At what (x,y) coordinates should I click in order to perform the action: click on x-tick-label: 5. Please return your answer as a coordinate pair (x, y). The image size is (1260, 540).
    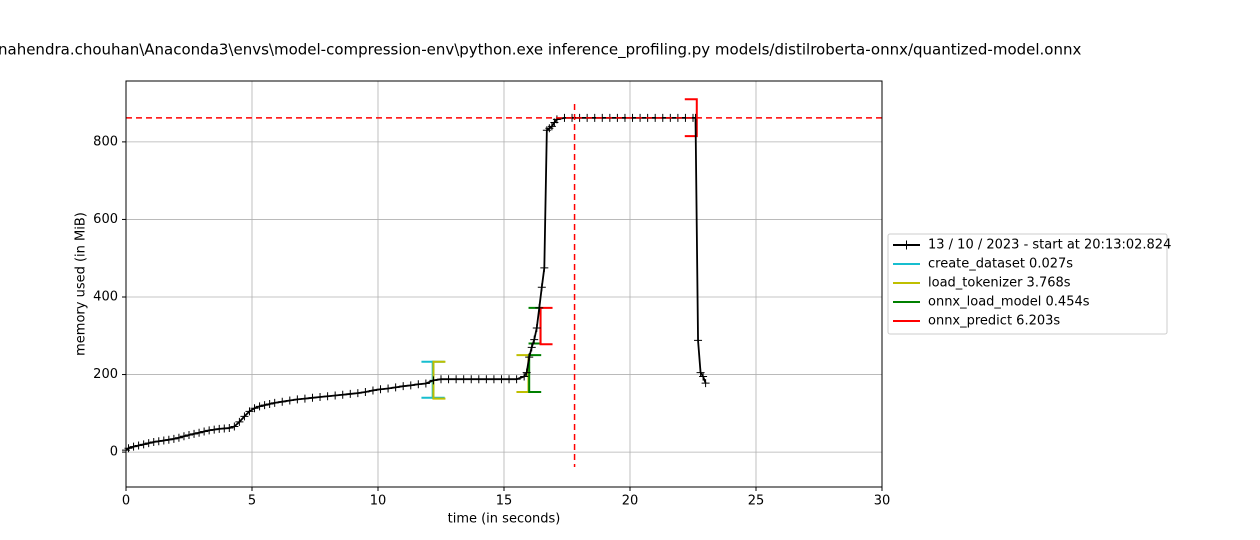
    Looking at the image, I should click on (252, 501).